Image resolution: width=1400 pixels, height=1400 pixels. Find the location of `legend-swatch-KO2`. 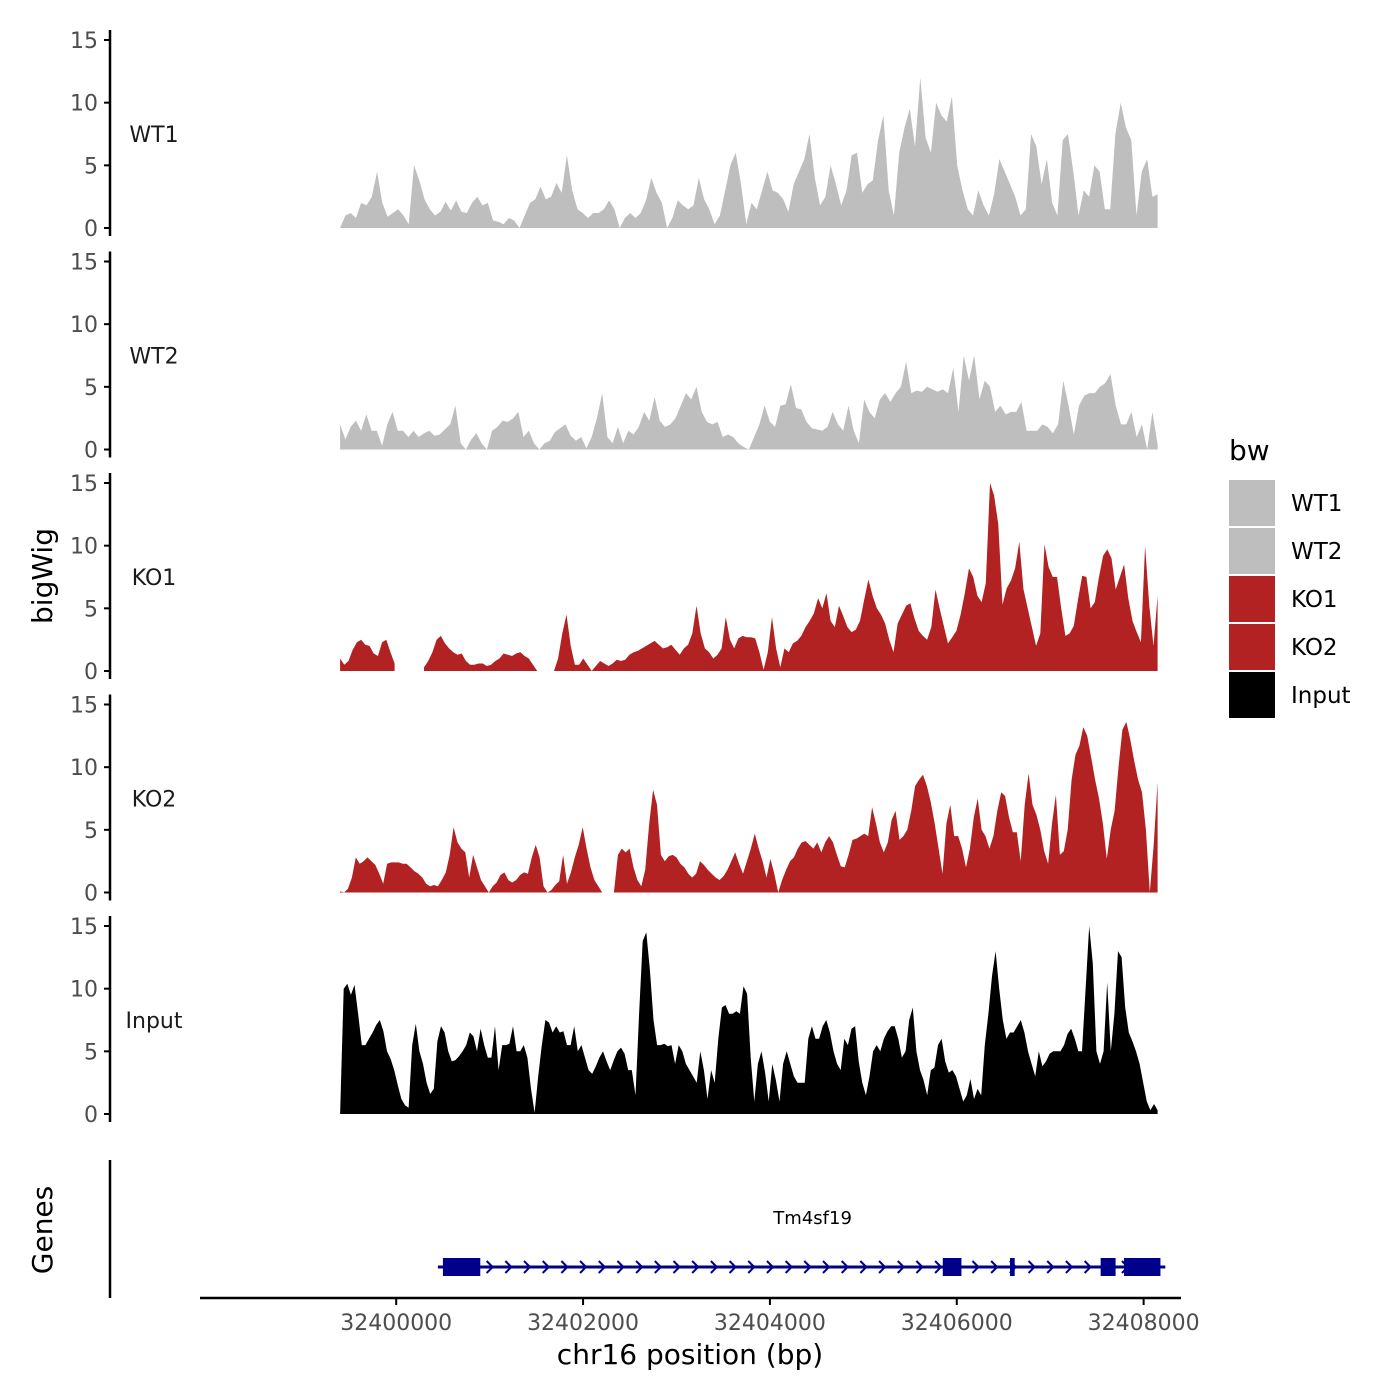

legend-swatch-KO2 is located at coordinates (1252, 647).